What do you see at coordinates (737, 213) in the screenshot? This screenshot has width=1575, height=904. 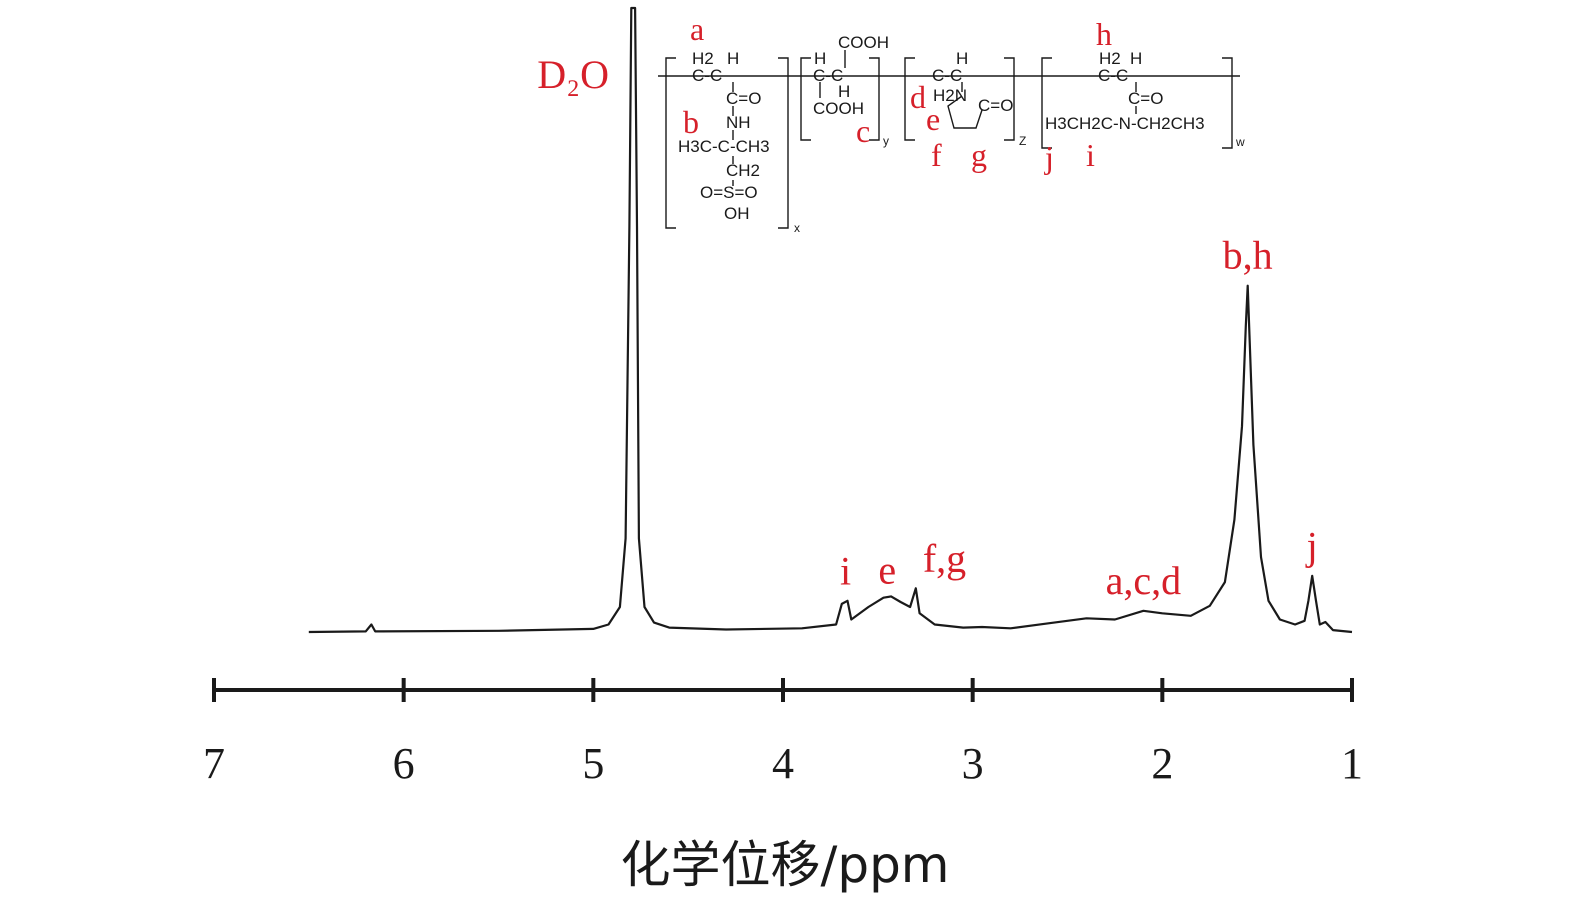 I see `u1-oh: OH` at bounding box center [737, 213].